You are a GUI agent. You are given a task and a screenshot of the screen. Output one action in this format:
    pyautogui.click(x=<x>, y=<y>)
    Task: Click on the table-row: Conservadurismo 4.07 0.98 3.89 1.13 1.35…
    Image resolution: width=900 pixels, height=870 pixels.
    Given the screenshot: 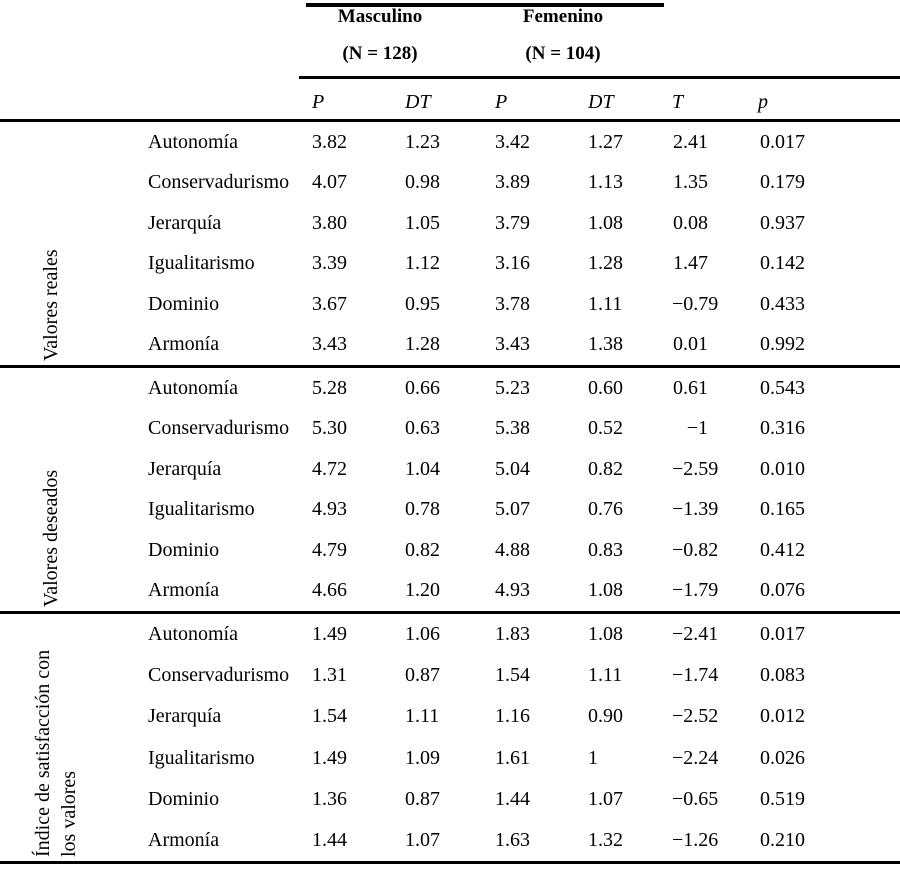 What is the action you would take?
    pyautogui.click(x=450, y=183)
    